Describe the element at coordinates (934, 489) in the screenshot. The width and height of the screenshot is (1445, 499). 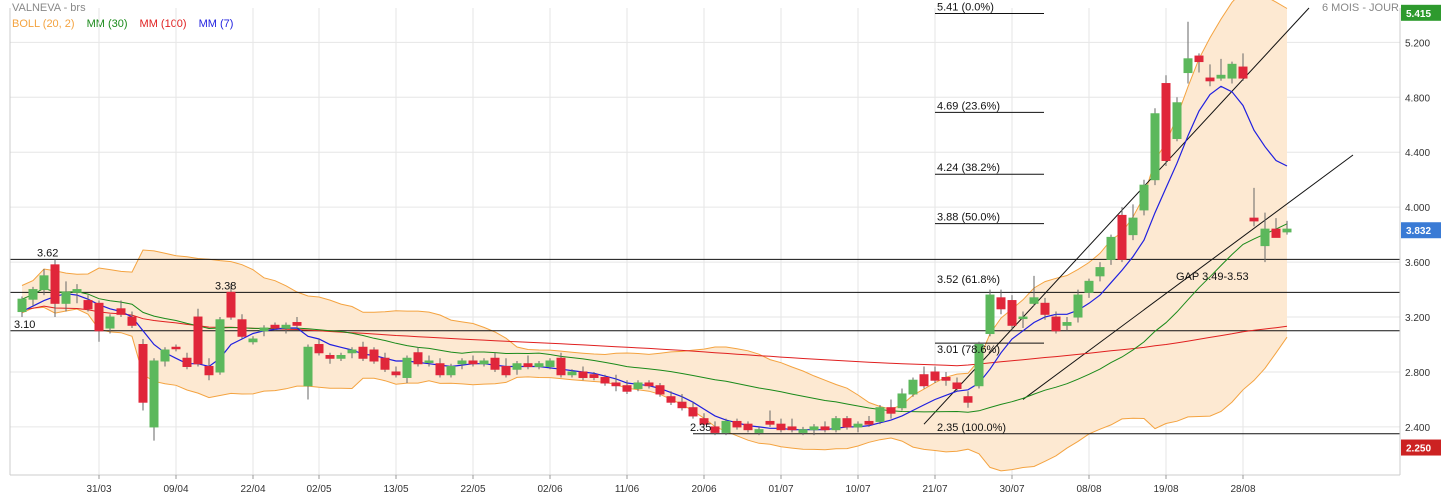
I see `x-tick-11: 21/07` at that location.